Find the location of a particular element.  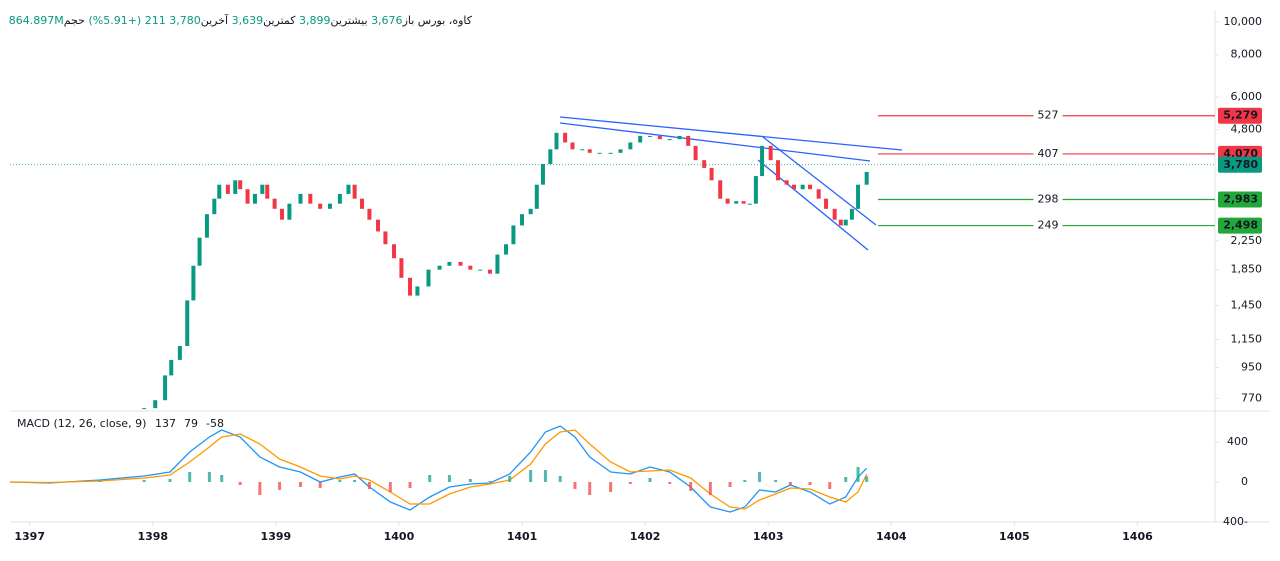

y-tick-label: 1,150 is located at coordinates (1247, 338).